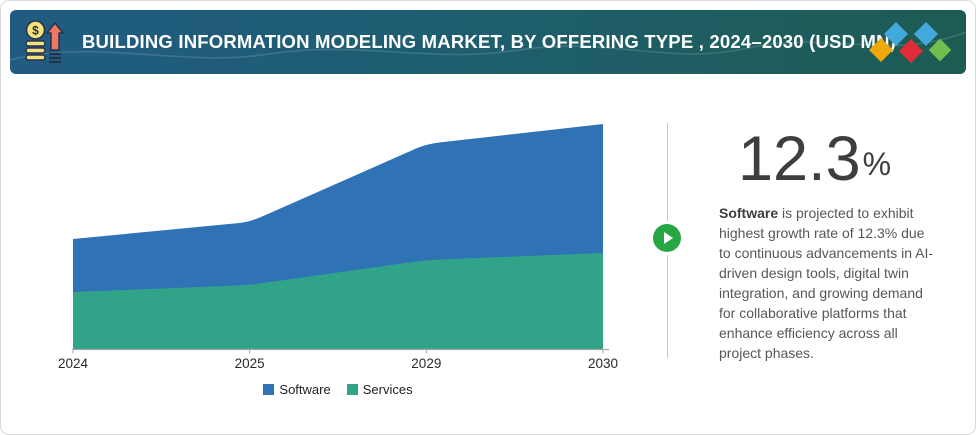  I want to click on play-icon, so click(668, 238).